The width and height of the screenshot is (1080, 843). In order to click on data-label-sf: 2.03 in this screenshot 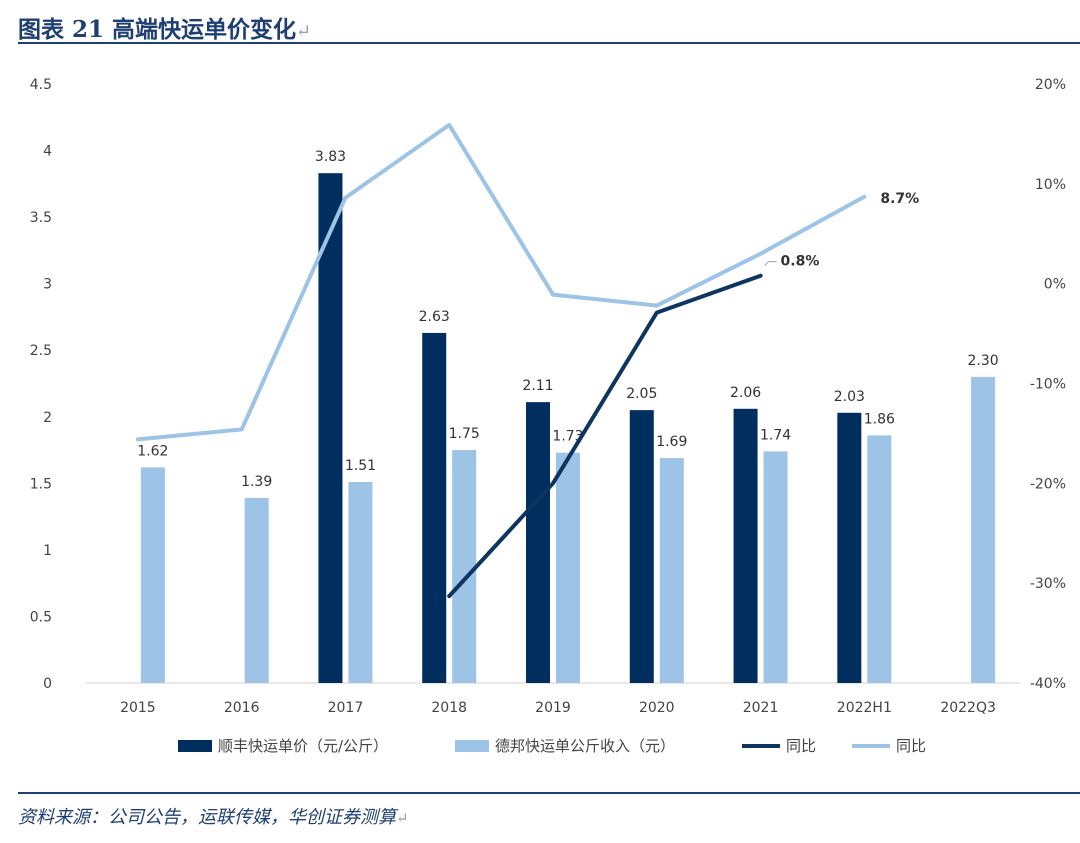, I will do `click(849, 397)`.